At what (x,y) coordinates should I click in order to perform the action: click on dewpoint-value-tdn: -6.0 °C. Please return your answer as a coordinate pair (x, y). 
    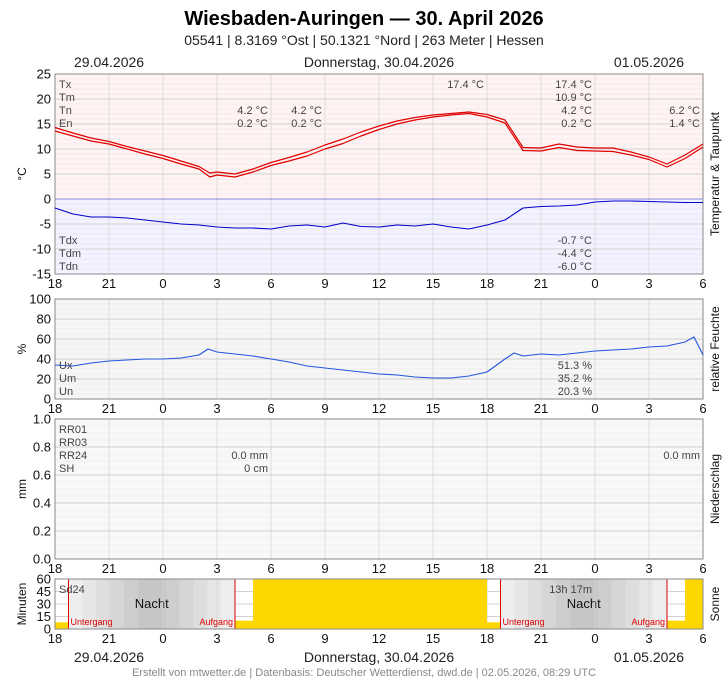
    Looking at the image, I should click on (575, 267).